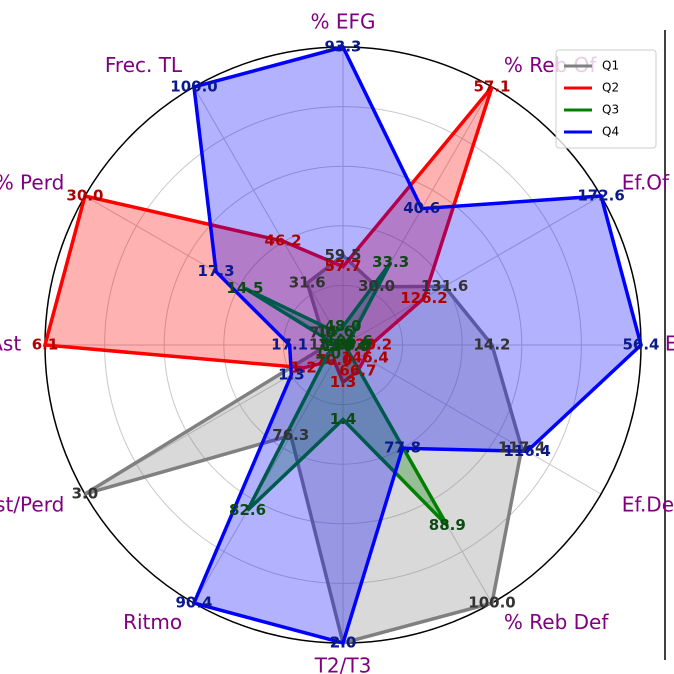 Image resolution: width=674 pixels, height=674 pixels. What do you see at coordinates (283, 241) in the screenshot?
I see `value-label: 46.2` at bounding box center [283, 241].